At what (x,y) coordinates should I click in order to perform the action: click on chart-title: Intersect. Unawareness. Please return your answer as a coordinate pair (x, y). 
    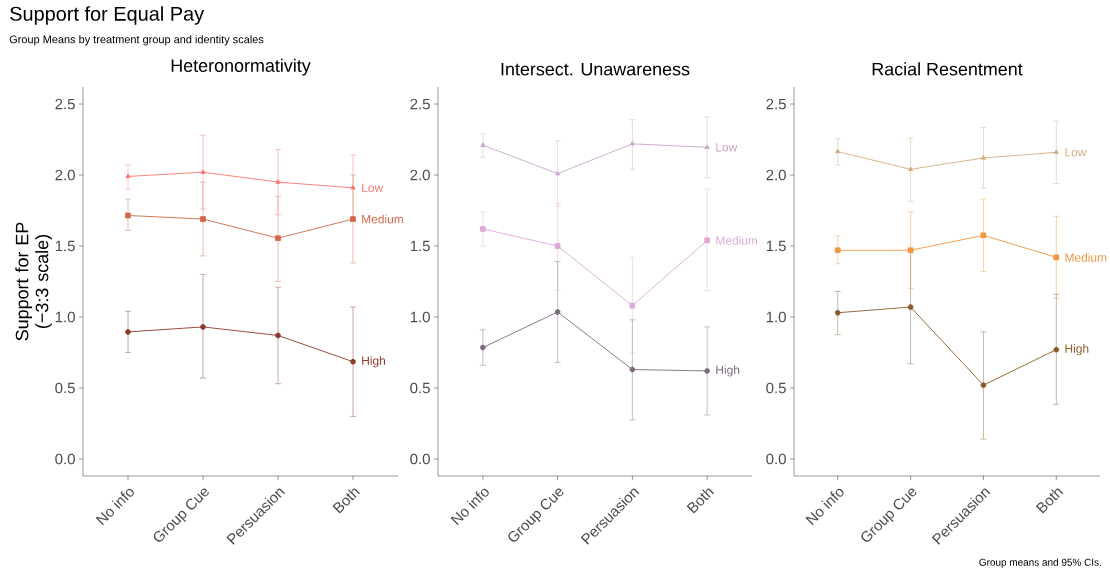
    Looking at the image, I should click on (595, 69).